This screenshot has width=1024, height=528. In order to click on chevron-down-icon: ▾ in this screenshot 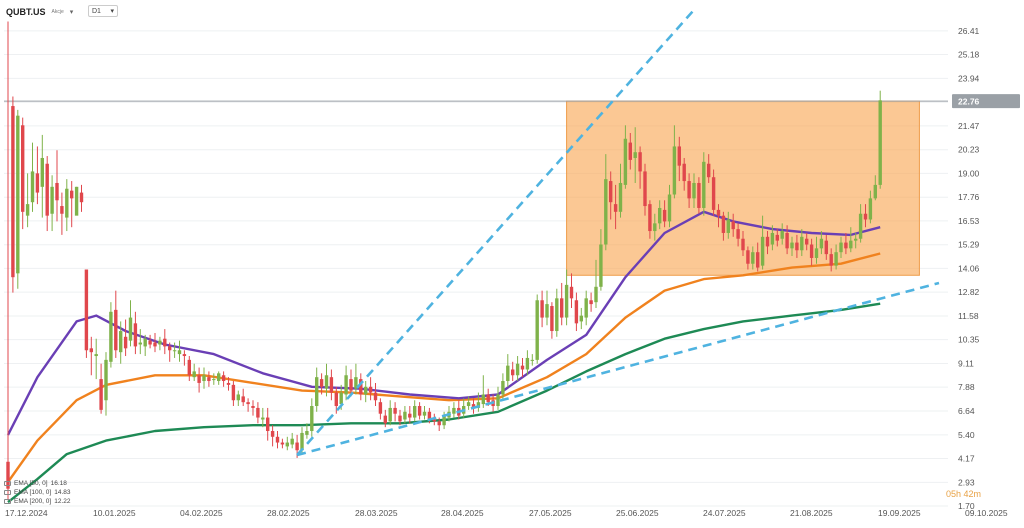, I will do `click(71, 12)`.